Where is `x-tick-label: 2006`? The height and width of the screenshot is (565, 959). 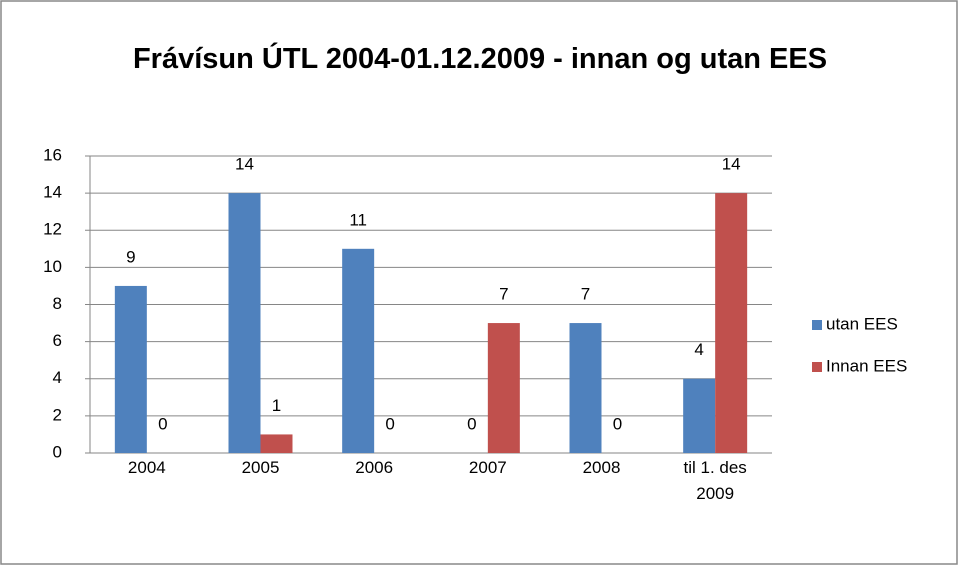
x-tick-label: 2006 is located at coordinates (374, 467).